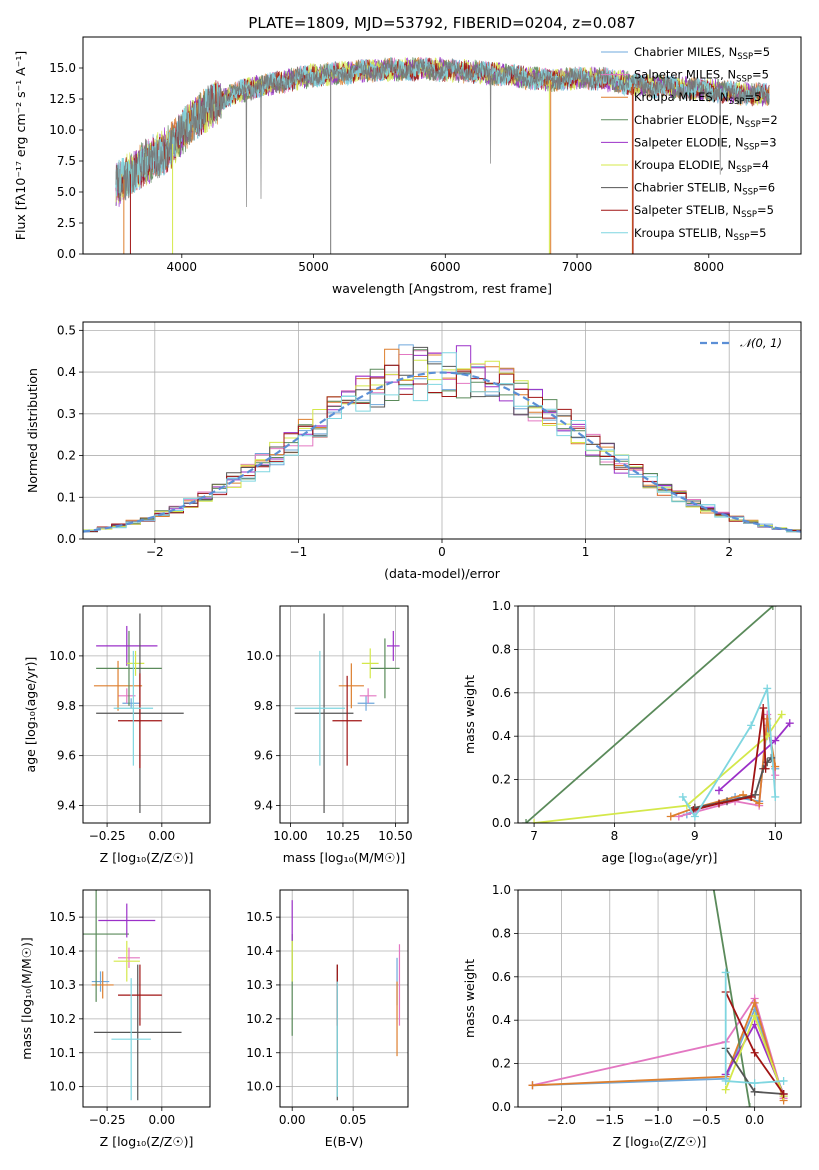  What do you see at coordinates (344, 1141) in the screenshot?
I see `x-axis-label: E(B-V)` at bounding box center [344, 1141].